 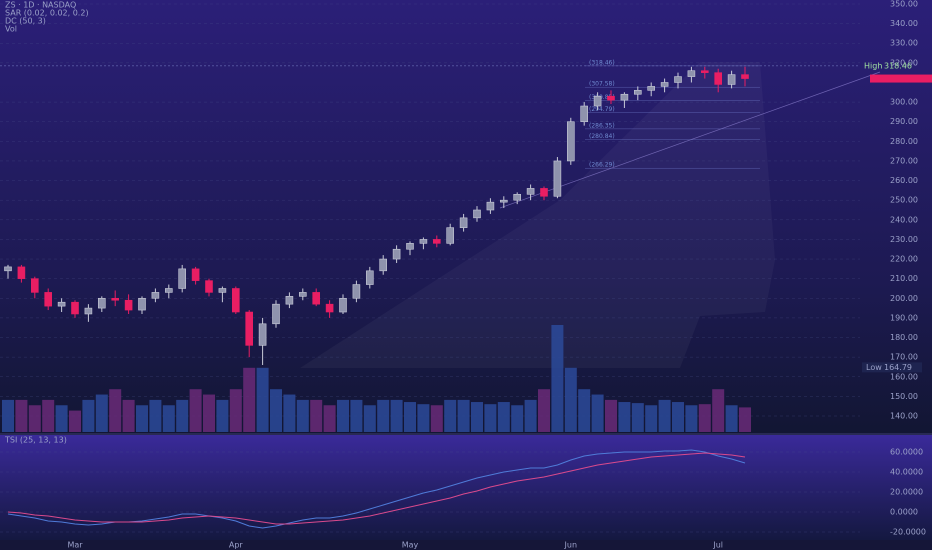 What do you see at coordinates (904, 416) in the screenshot?
I see `y-tick-label: 140.00` at bounding box center [904, 416].